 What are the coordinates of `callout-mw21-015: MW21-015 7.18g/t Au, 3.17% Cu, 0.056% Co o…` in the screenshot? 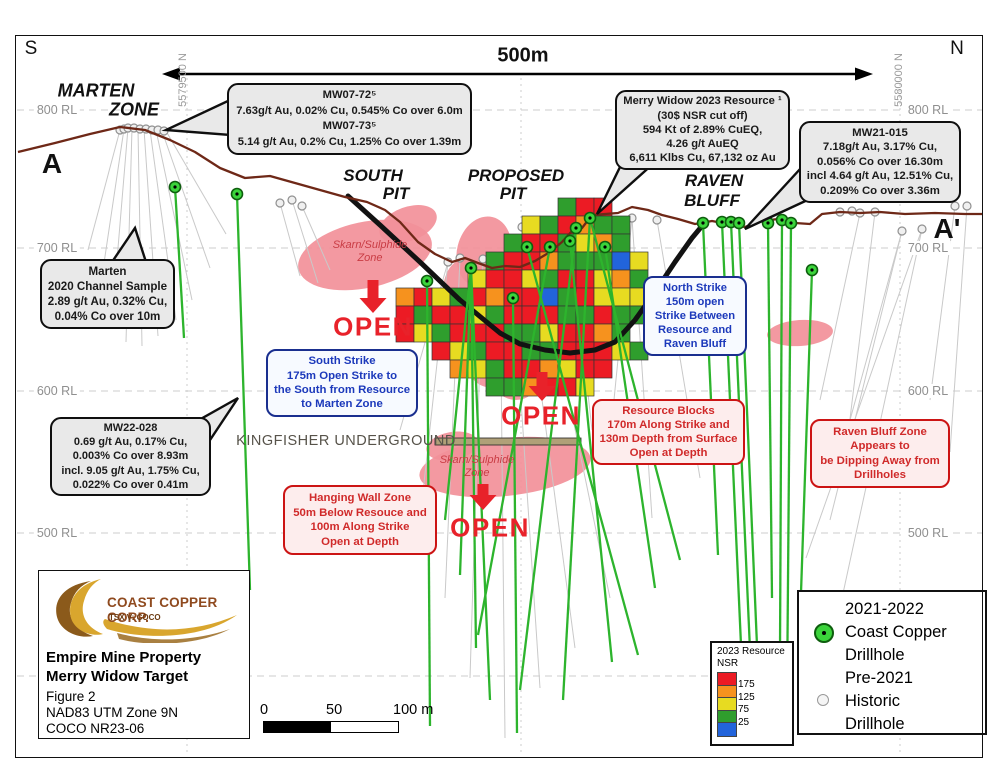 It's located at (880, 162).